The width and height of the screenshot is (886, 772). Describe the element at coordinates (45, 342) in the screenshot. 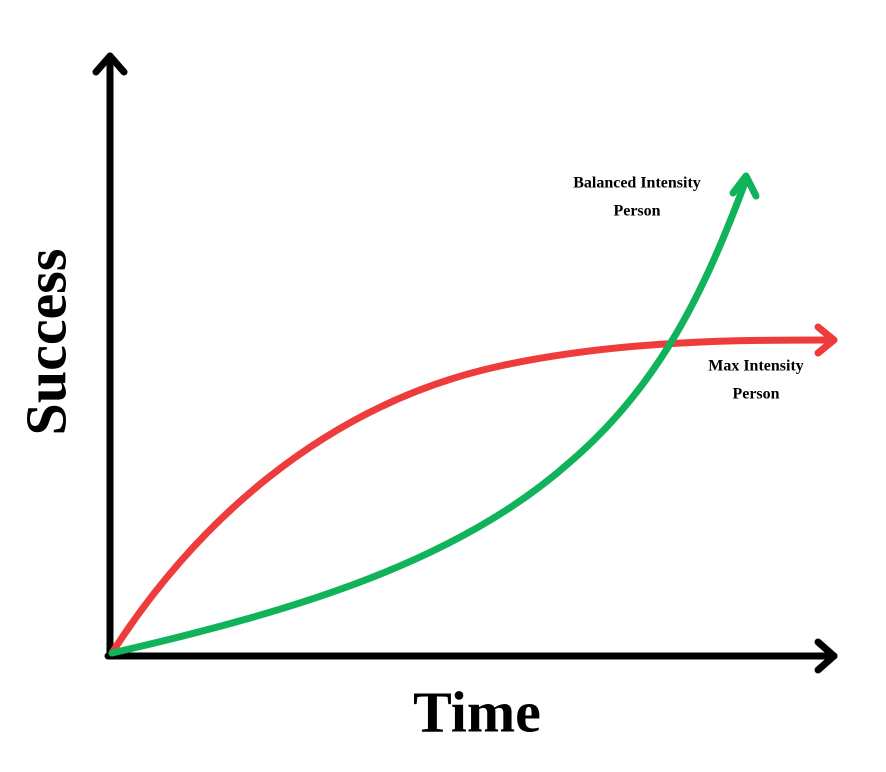

I see `y-axis-label: Success` at that location.